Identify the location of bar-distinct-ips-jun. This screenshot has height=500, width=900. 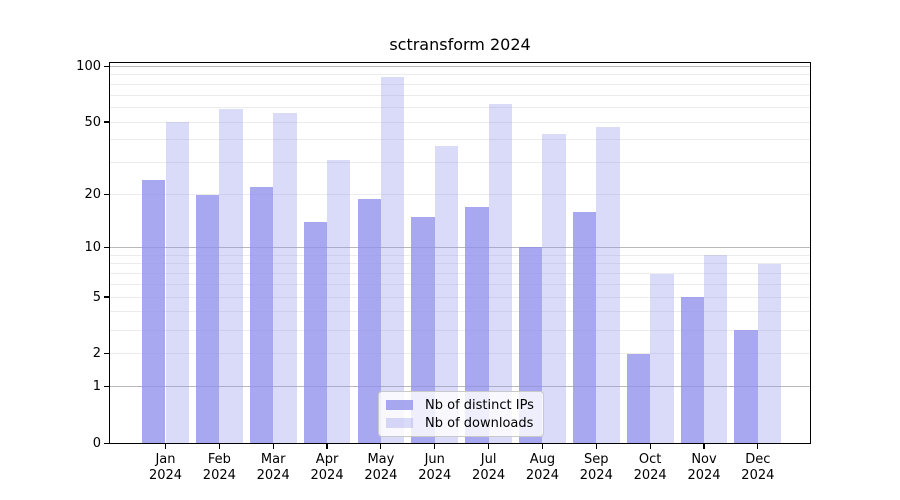
(423, 330).